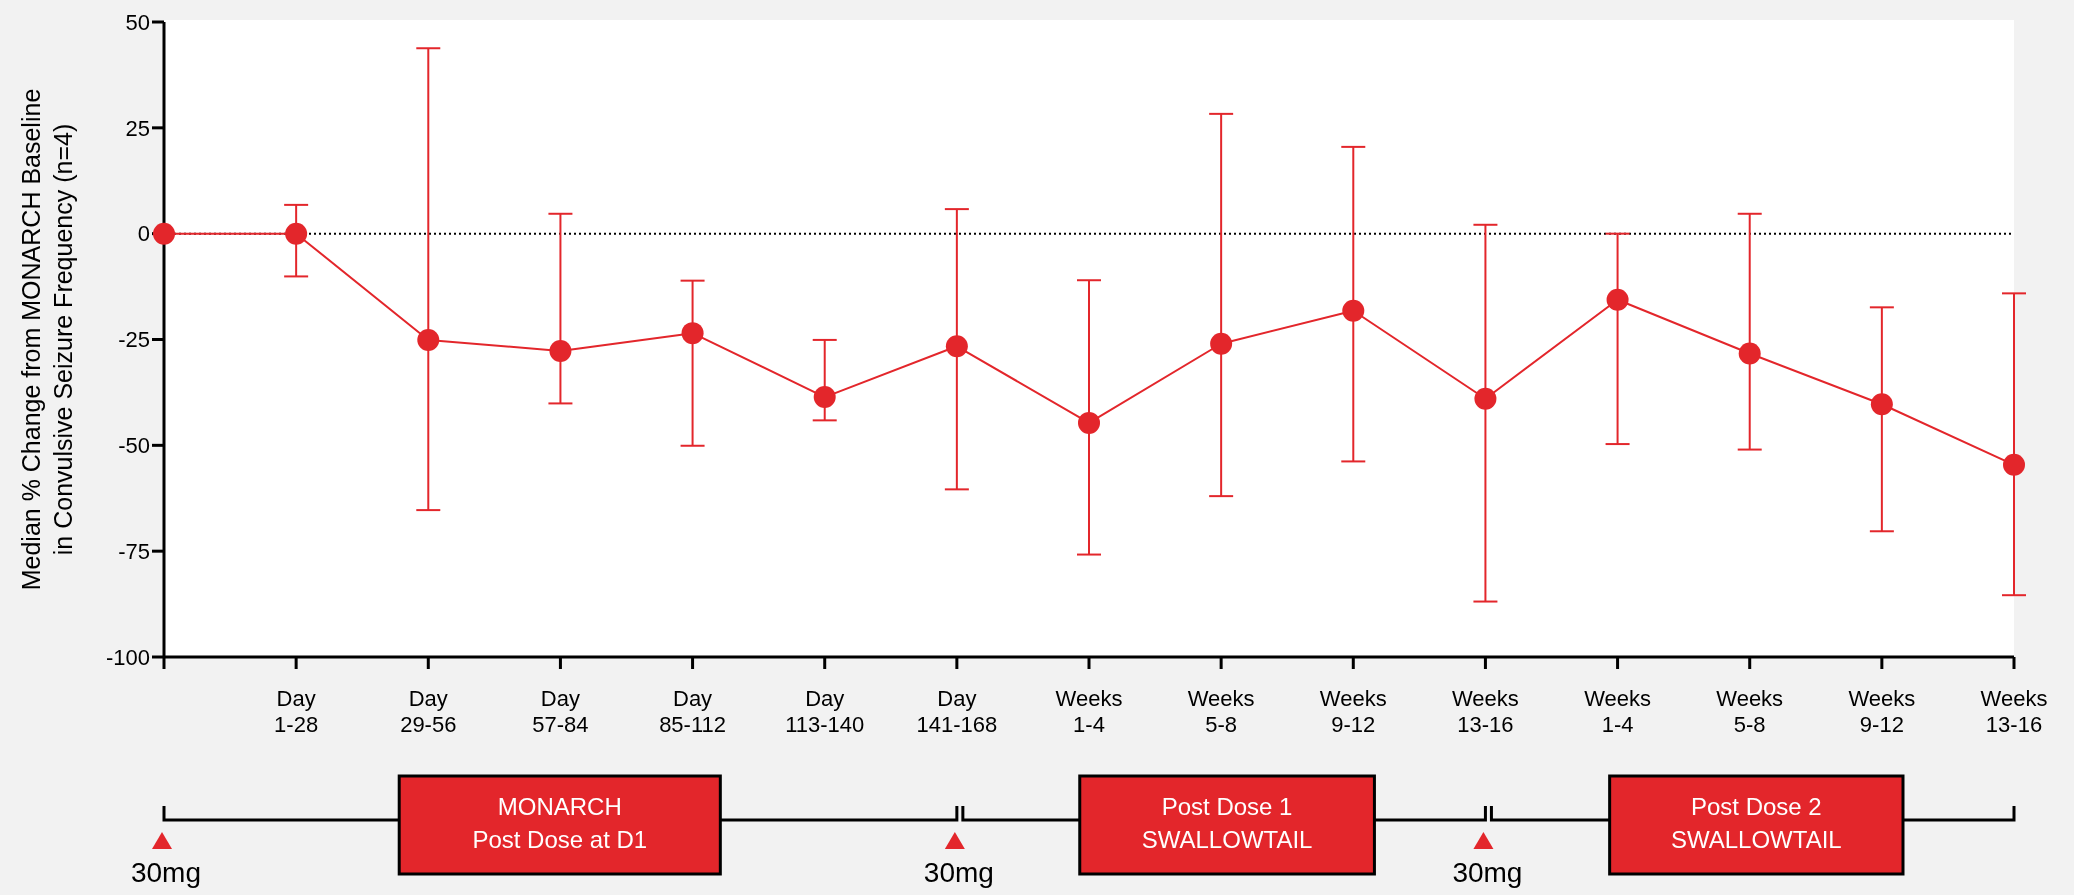 The image size is (2074, 895). Describe the element at coordinates (560, 711) in the screenshot. I see `x-tick-label: Day 57-84` at that location.